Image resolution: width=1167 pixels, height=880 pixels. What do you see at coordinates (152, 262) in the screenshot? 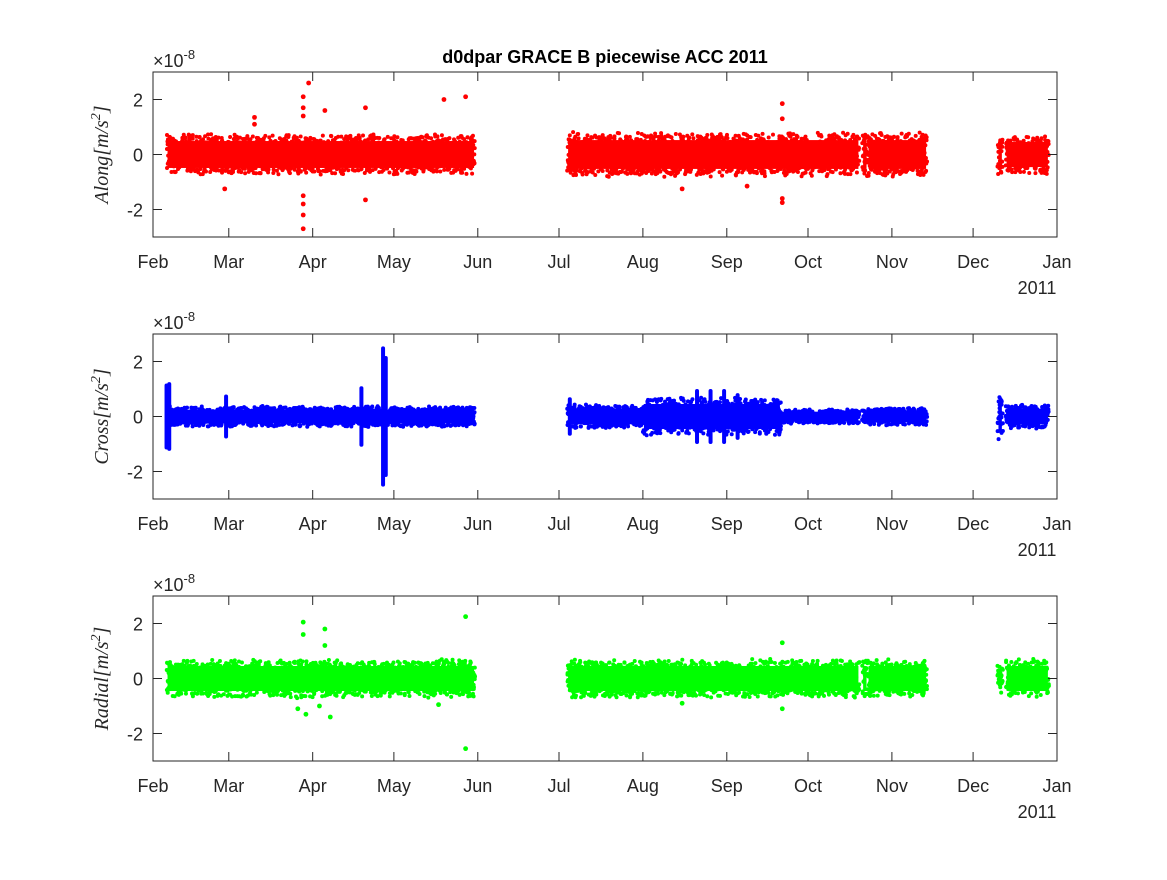
I see `x-tick-label: Feb` at bounding box center [152, 262].